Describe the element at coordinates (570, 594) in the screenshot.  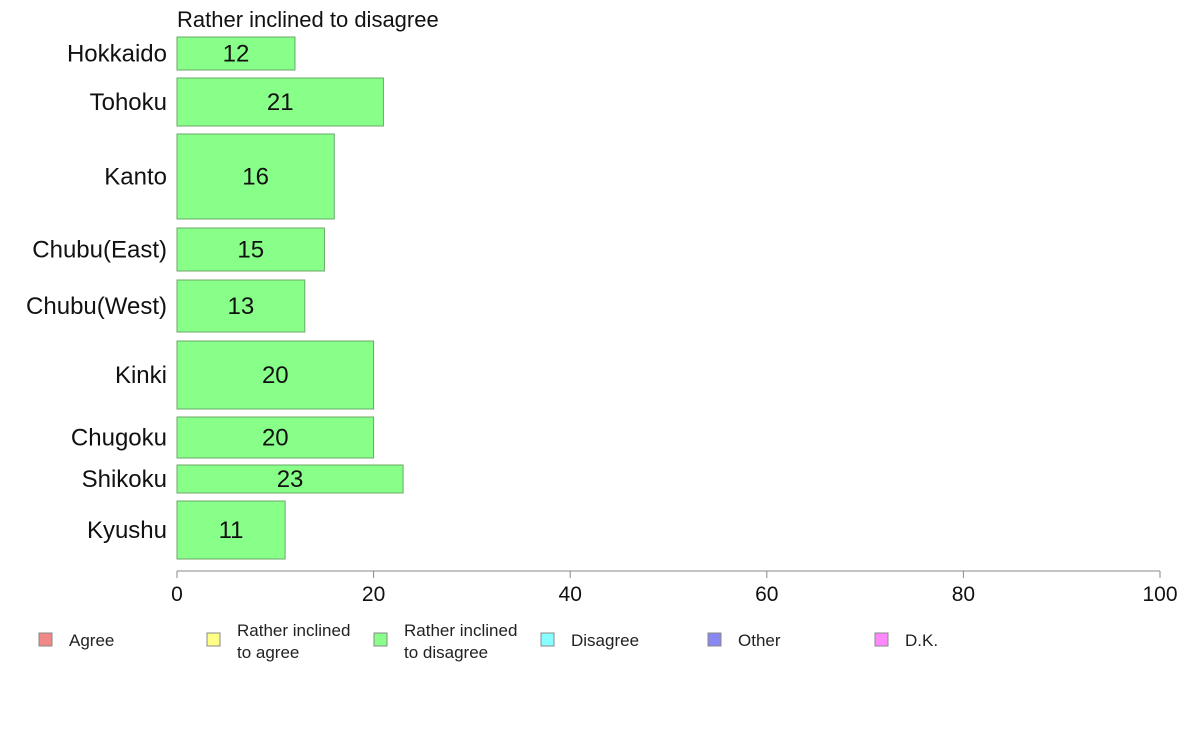
I see `x-tick-label: 40` at that location.